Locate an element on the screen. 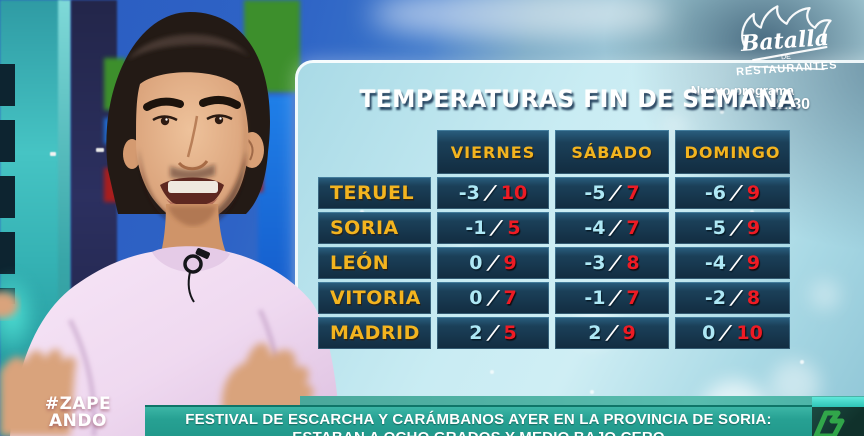 The width and height of the screenshot is (864, 436). temp-cell: -4/7 is located at coordinates (612, 228).